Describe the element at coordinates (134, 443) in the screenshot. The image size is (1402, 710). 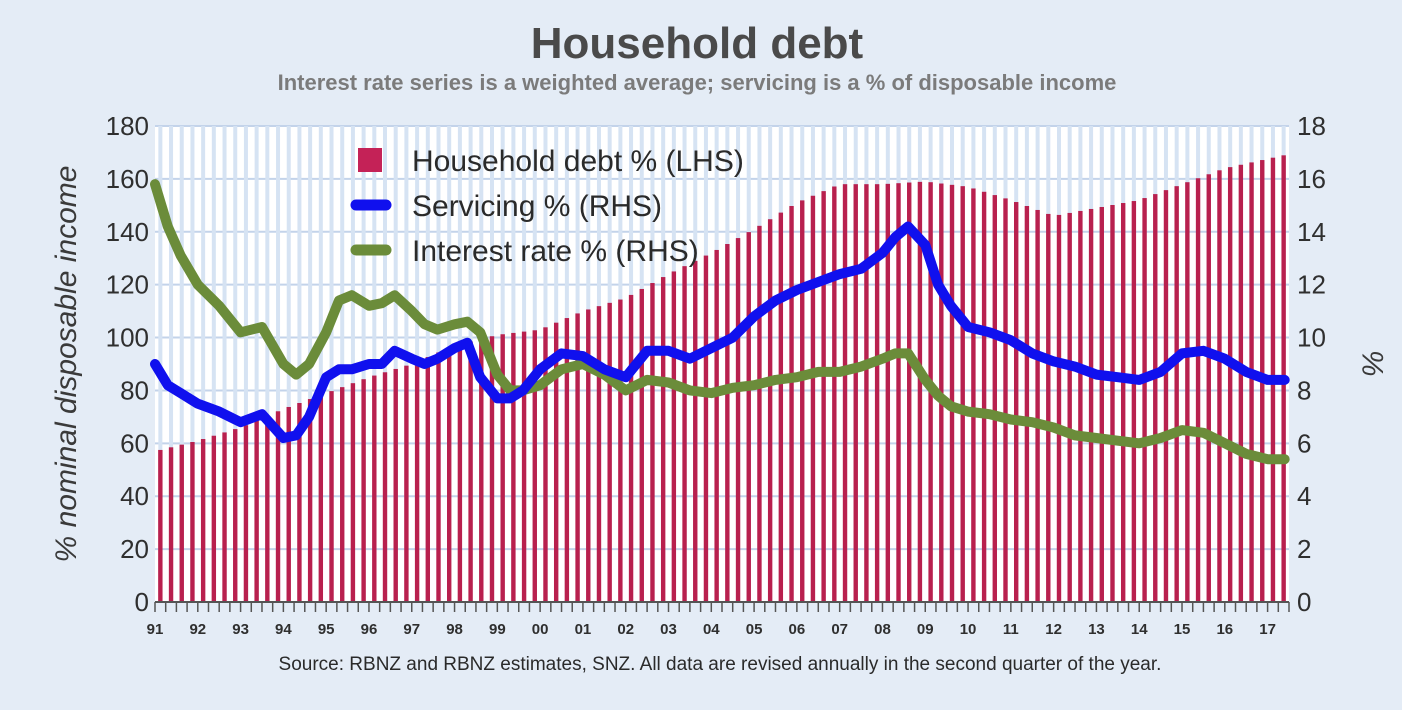
I see `y-tick-label-left: 60` at that location.